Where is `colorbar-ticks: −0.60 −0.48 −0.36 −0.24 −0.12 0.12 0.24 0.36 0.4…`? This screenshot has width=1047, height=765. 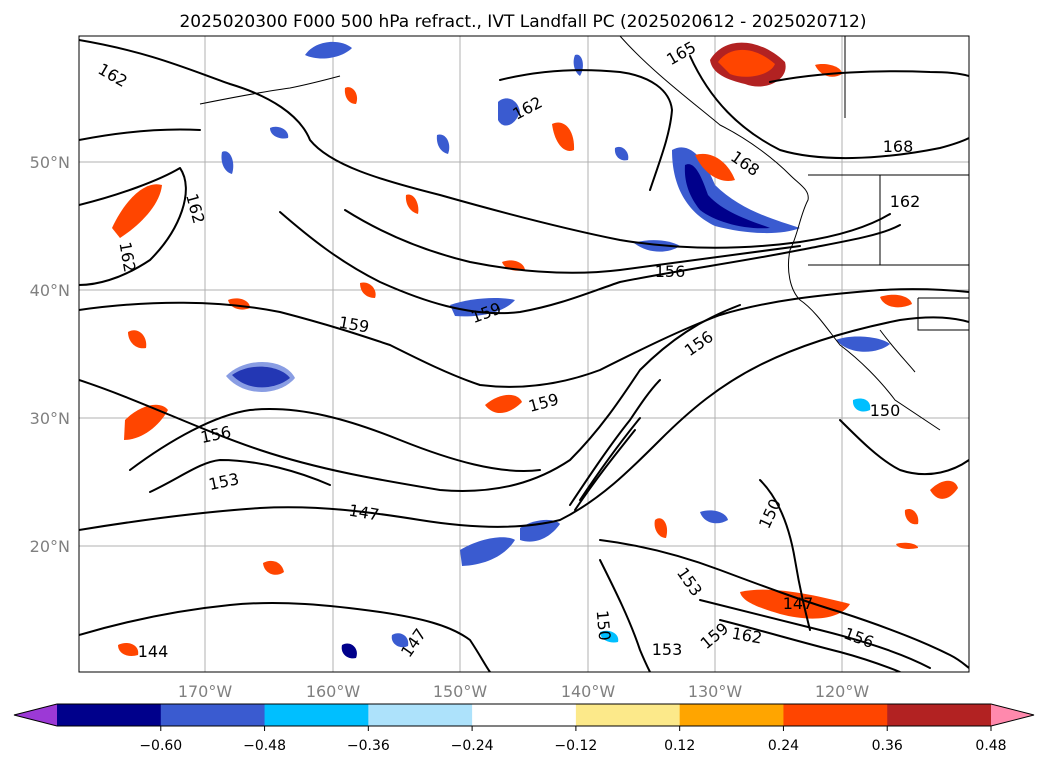
colorbar-ticks: −0.60 −0.48 −0.36 −0.24 −0.12 0.12 0.24 0.36 0.4… is located at coordinates (573, 740).